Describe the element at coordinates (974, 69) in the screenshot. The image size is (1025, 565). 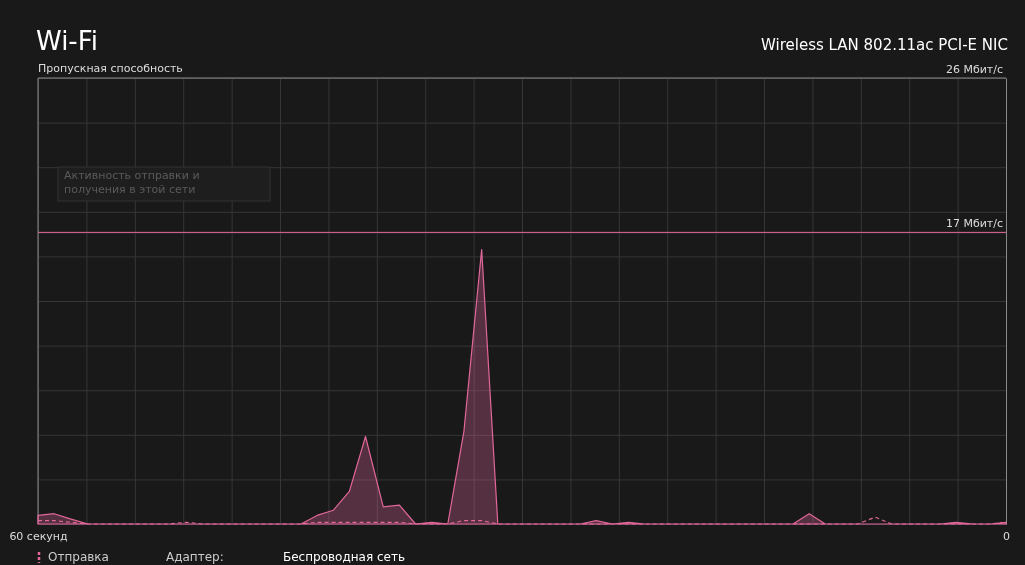
I see `y-tick-label: 26 Мбит/с` at that location.